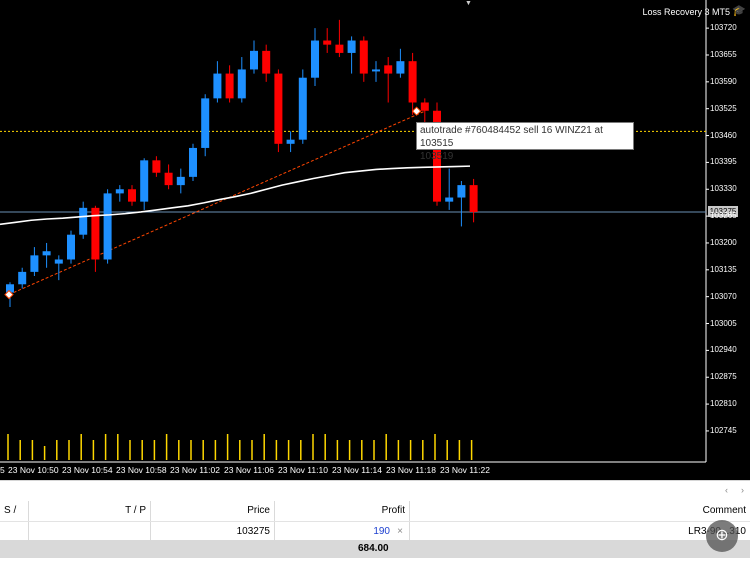 This screenshot has height=563, width=750. Describe the element at coordinates (235, 195) in the screenshot. I see `moving-average-line` at that location.